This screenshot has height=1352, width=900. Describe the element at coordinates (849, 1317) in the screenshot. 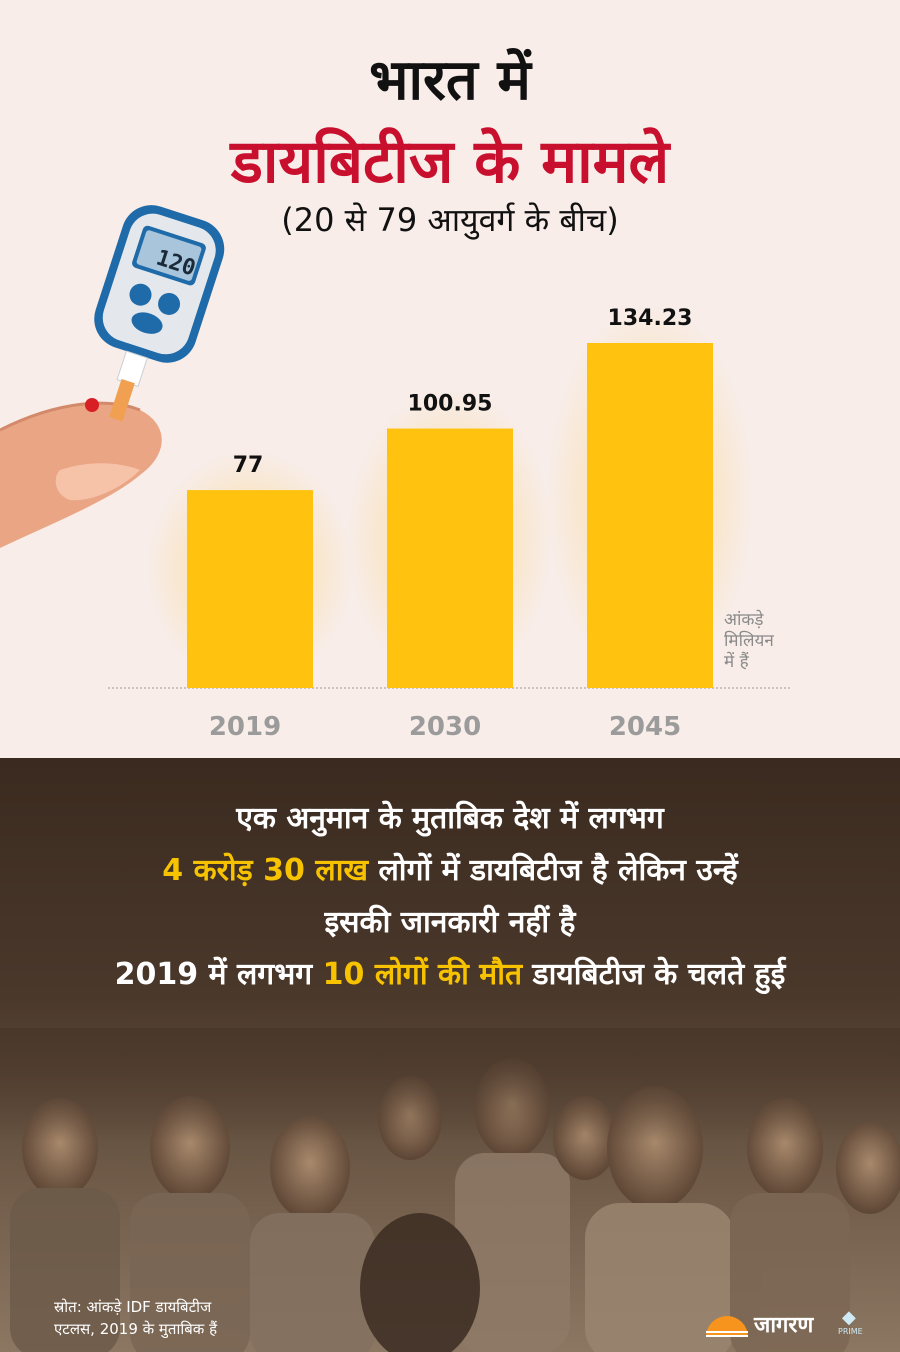

I see `diamond-icon: ◆` at that location.